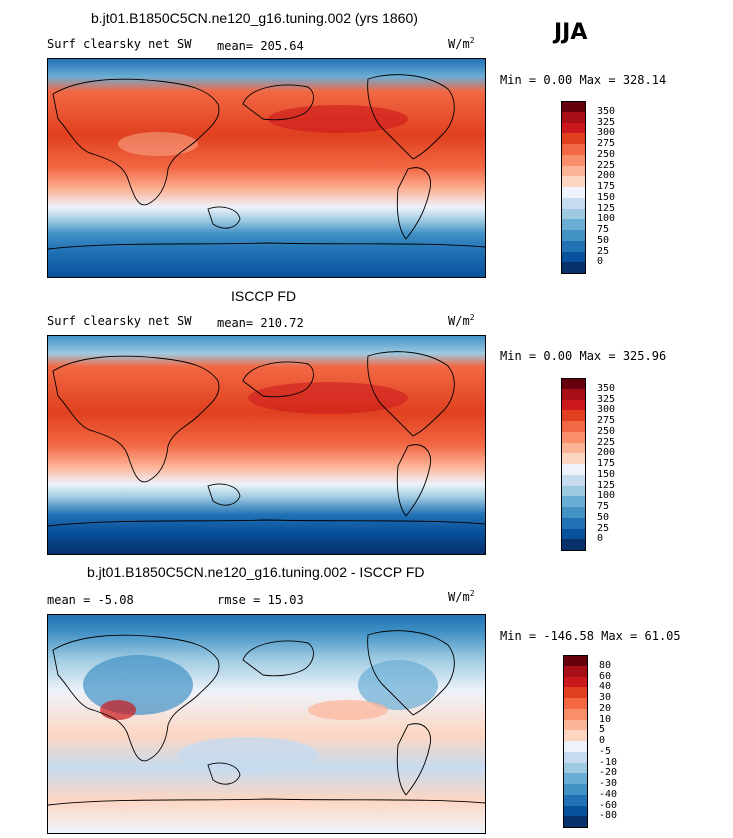 Image resolution: width=733 pixels, height=838 pixels. Describe the element at coordinates (583, 80) in the screenshot. I see `panel1-minmax: Min = 0.00 Max = 328.14` at that location.